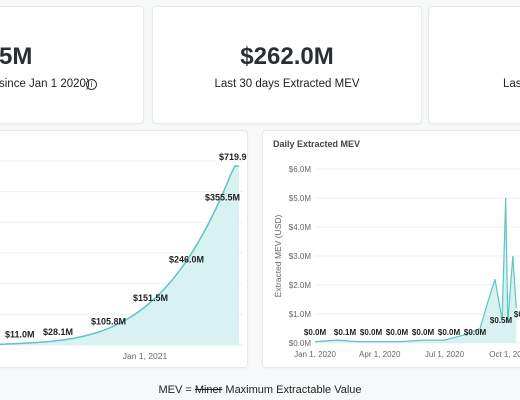 The height and width of the screenshot is (400, 520). Describe the element at coordinates (474, 65) in the screenshot. I see `stat-card-third: Last` at that location.